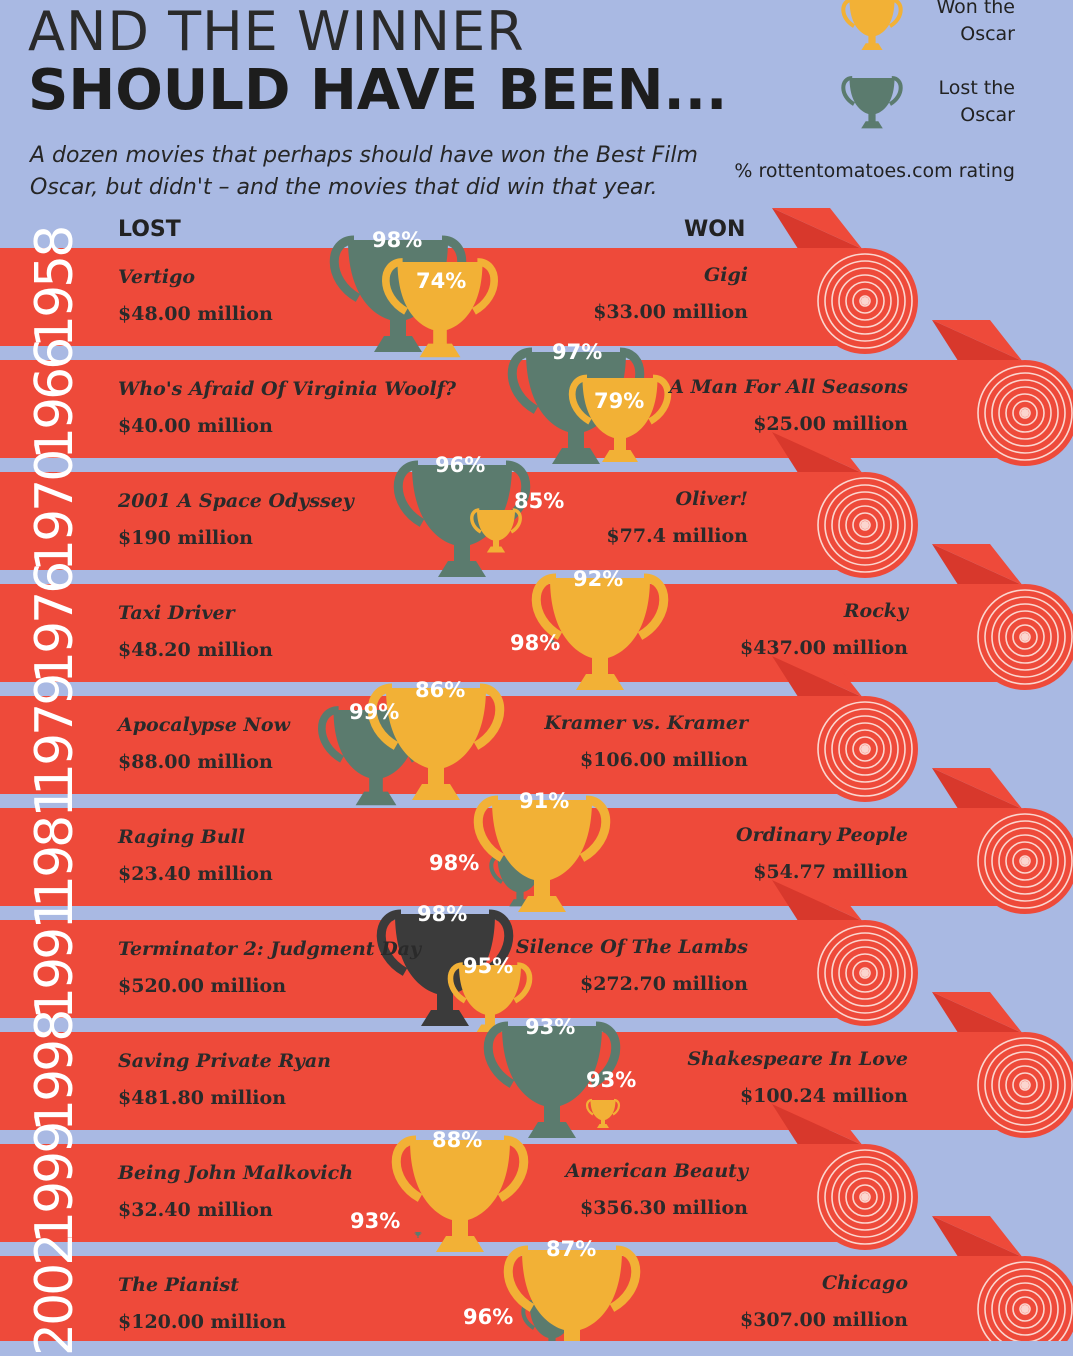 The height and width of the screenshot is (1356, 1073). What do you see at coordinates (440, 690) in the screenshot?
I see `won-rating: 86%` at bounding box center [440, 690].